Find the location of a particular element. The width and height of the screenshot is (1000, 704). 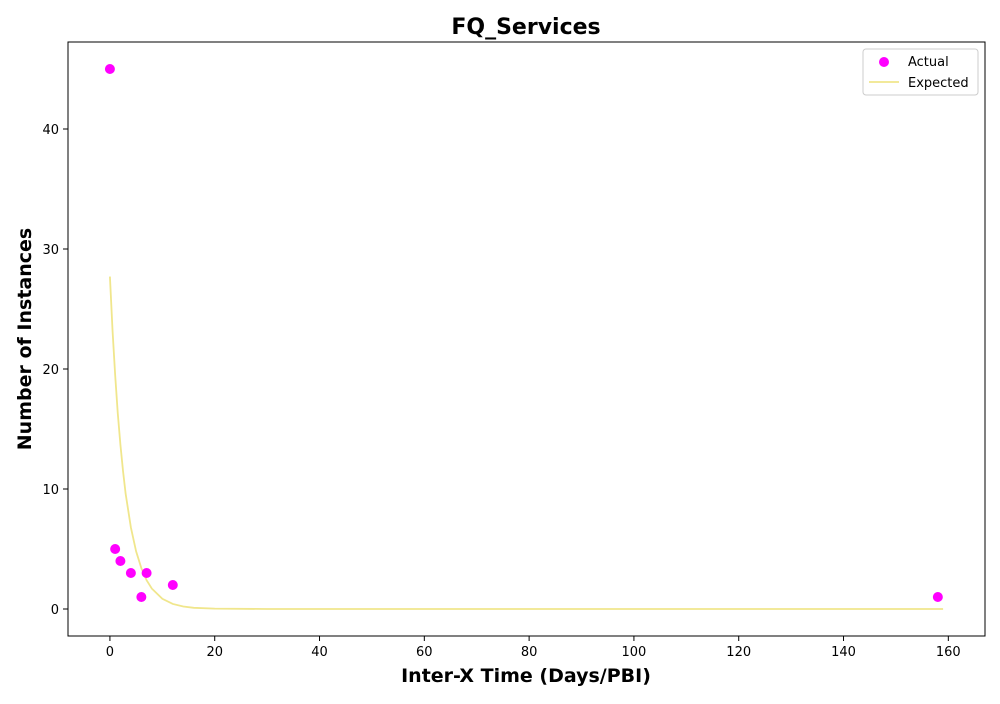

x-tick-label-80: 80 is located at coordinates (529, 652).